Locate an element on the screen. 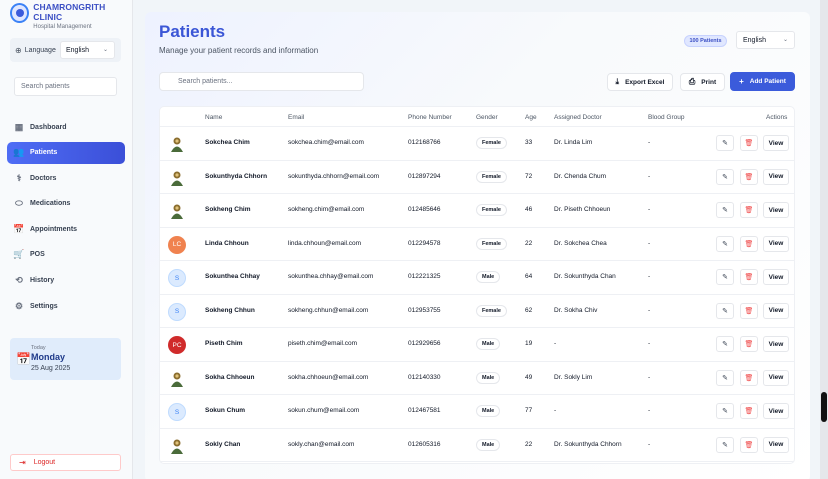 The image size is (828, 479). today-card: 📅 Today Monday 25 Aug 2025 is located at coordinates (65, 359).